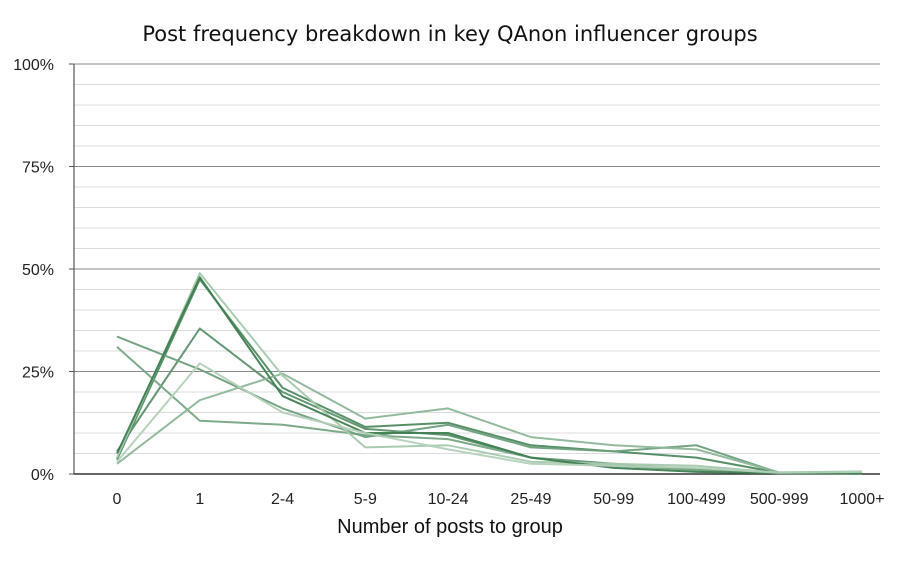 The height and width of the screenshot is (562, 900). I want to click on x-tick-label: 100-499, so click(696, 499).